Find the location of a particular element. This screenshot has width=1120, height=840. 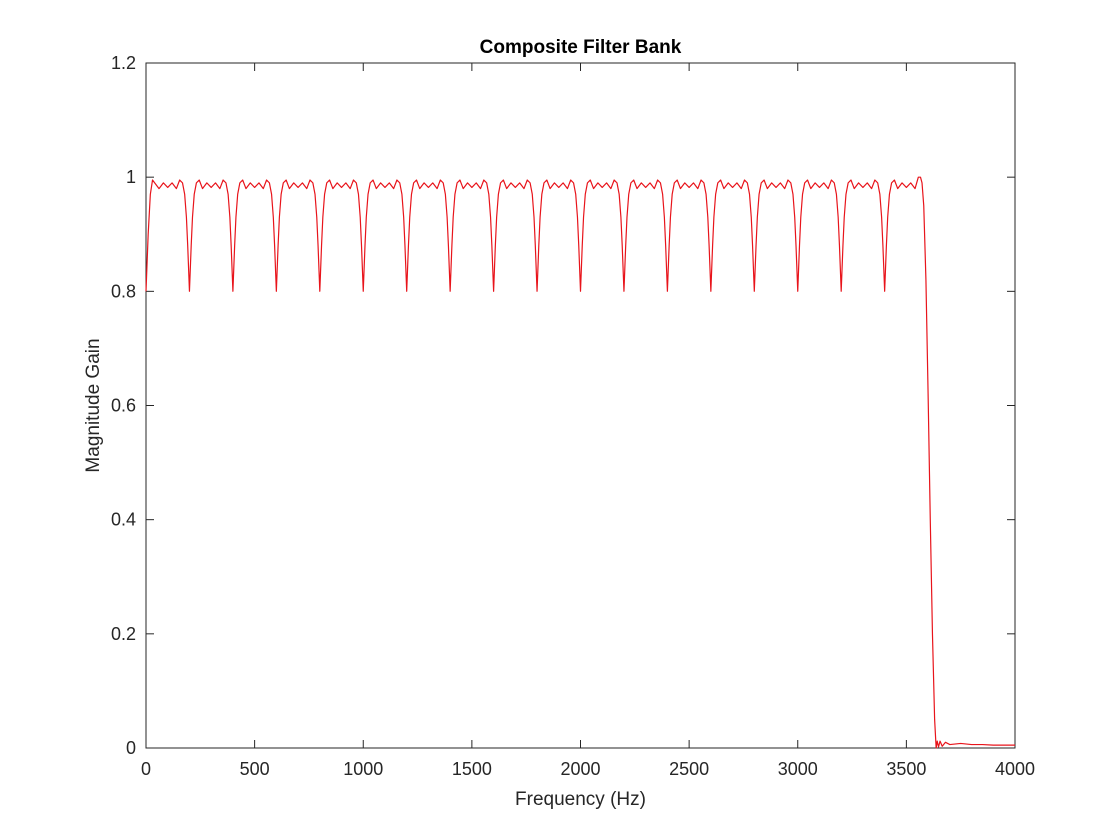

x-tick-label: 1000 is located at coordinates (363, 769).